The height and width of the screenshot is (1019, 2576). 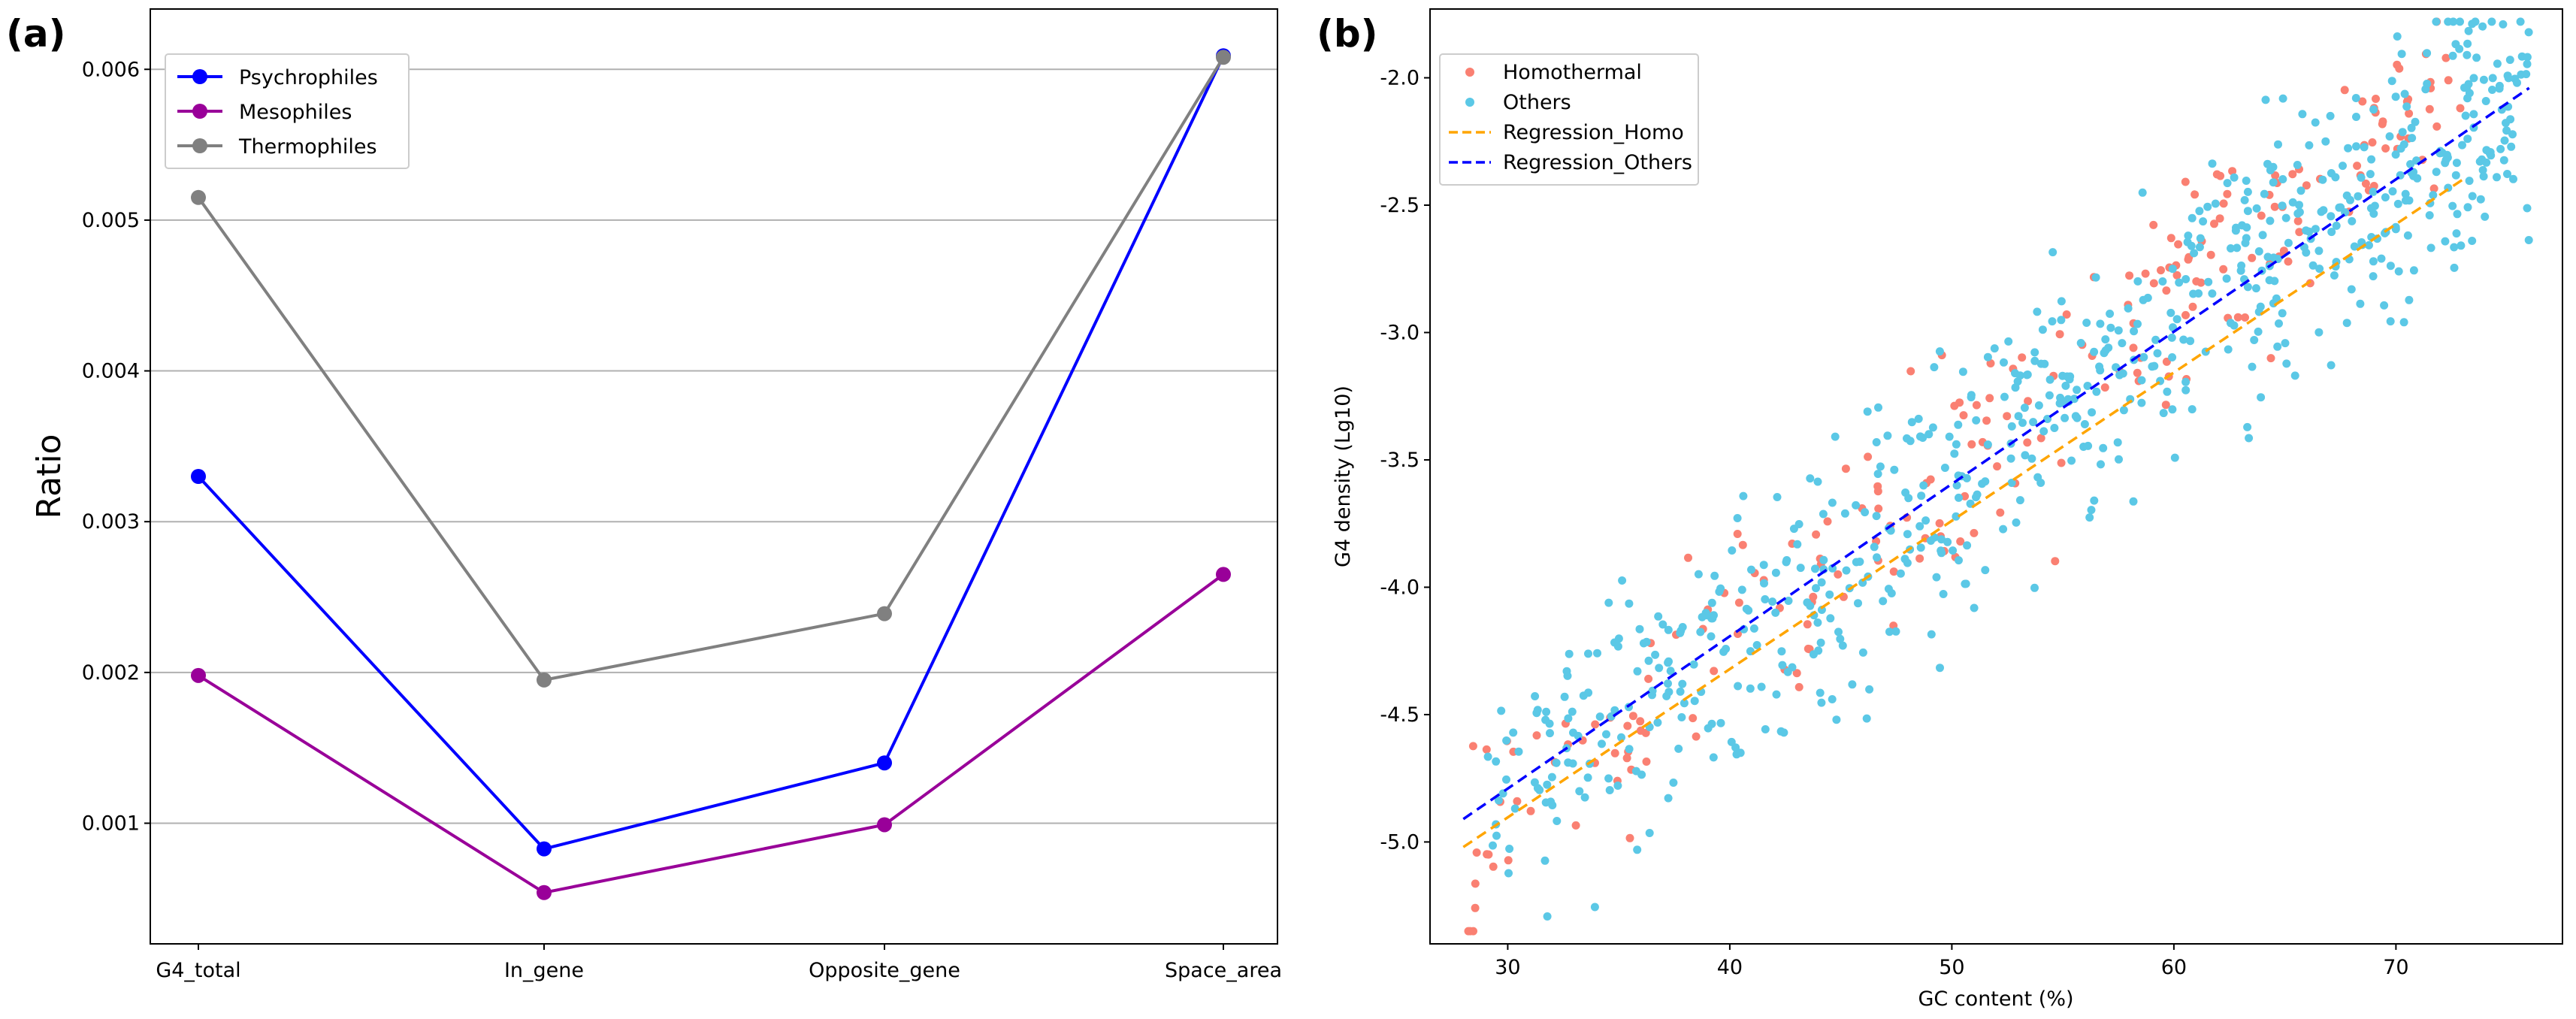 I want to click on panel-a-x-ticks: G4_total In_gene Opposite_gene Space_area, so click(x=719, y=963).